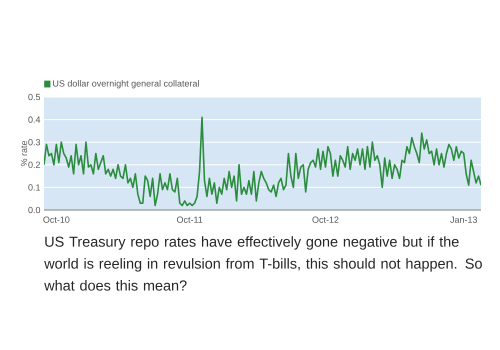 This screenshot has height=350, width=500. Describe the element at coordinates (34, 165) in the screenshot. I see `y-tick-label: 0.2` at that location.